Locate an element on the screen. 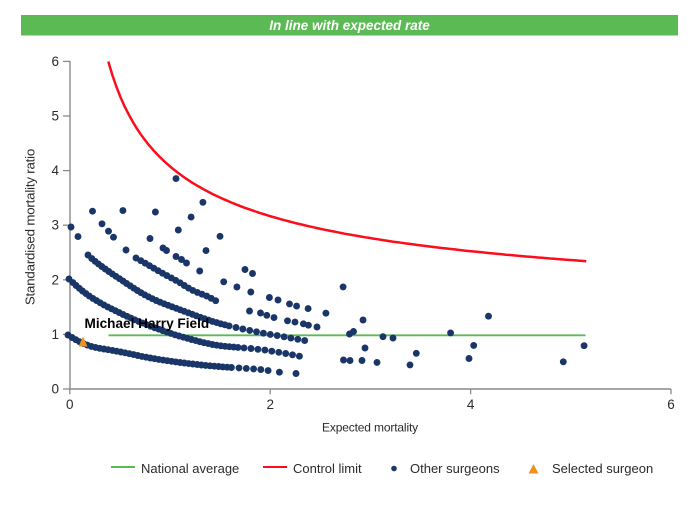 The image size is (700, 505). svg-text: Other surgeons is located at coordinates (455, 468).